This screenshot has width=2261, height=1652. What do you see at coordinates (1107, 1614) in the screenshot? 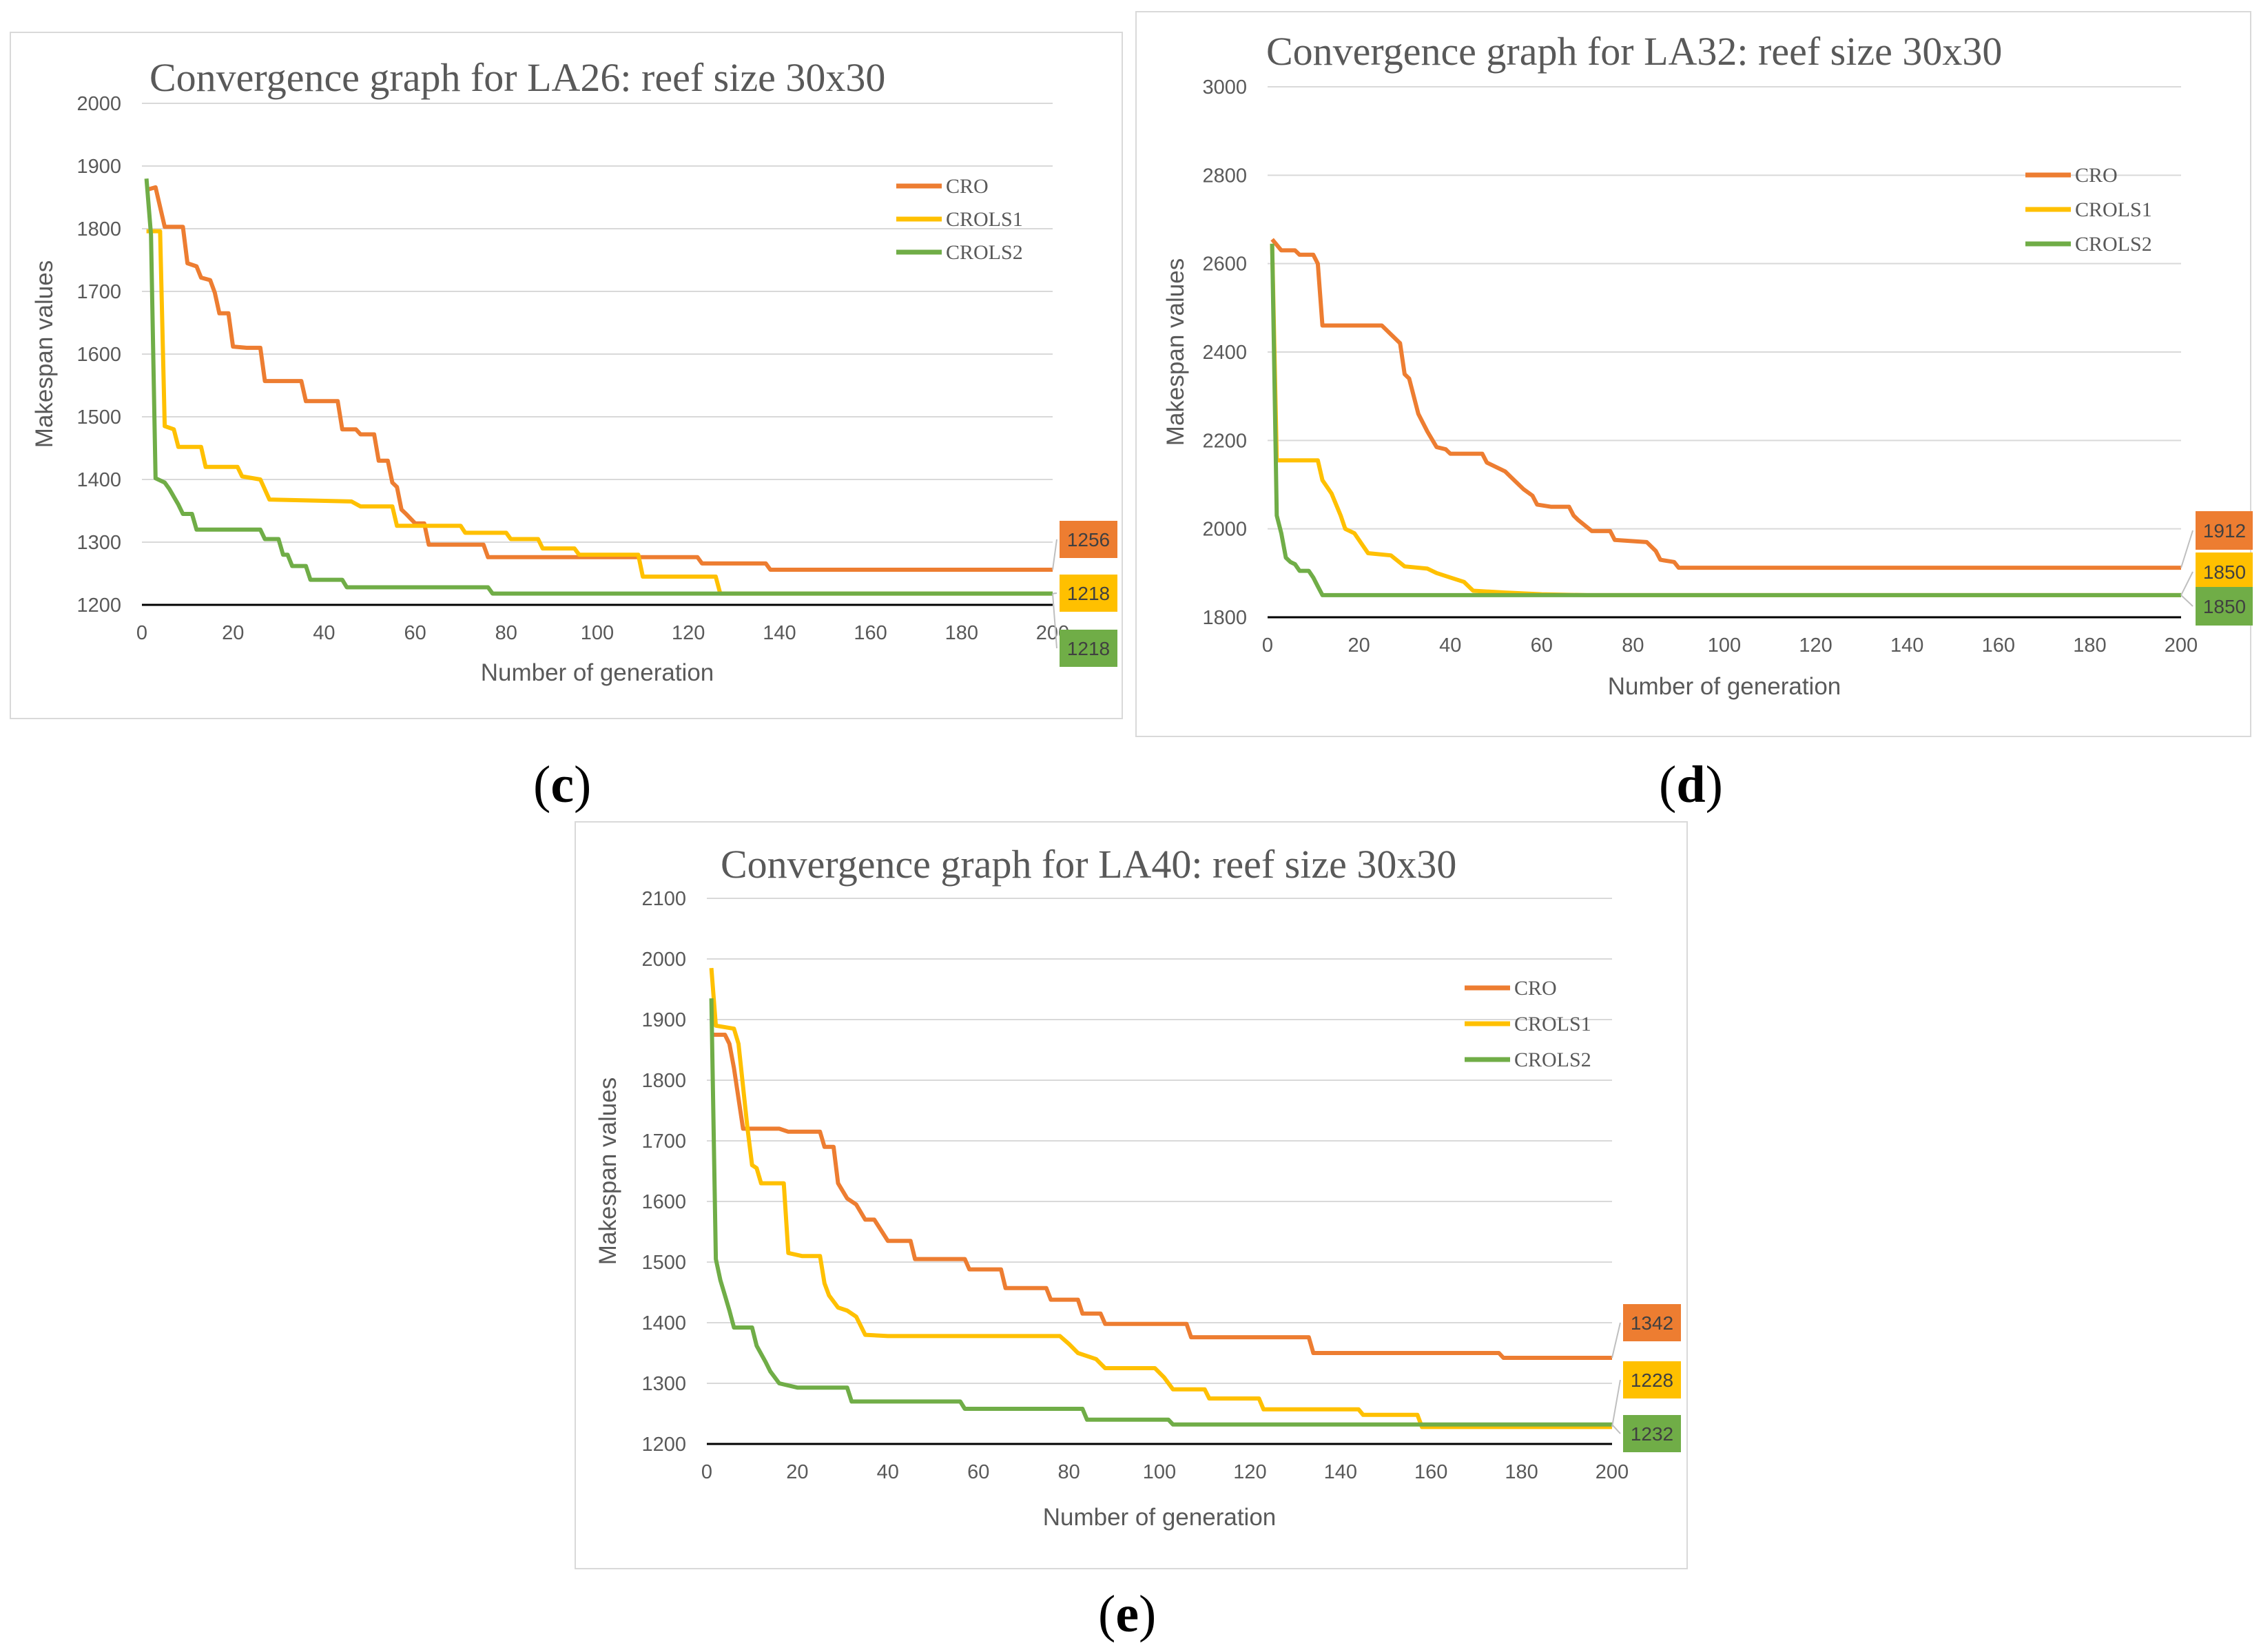
I see `caption-e-open: (` at bounding box center [1107, 1614].